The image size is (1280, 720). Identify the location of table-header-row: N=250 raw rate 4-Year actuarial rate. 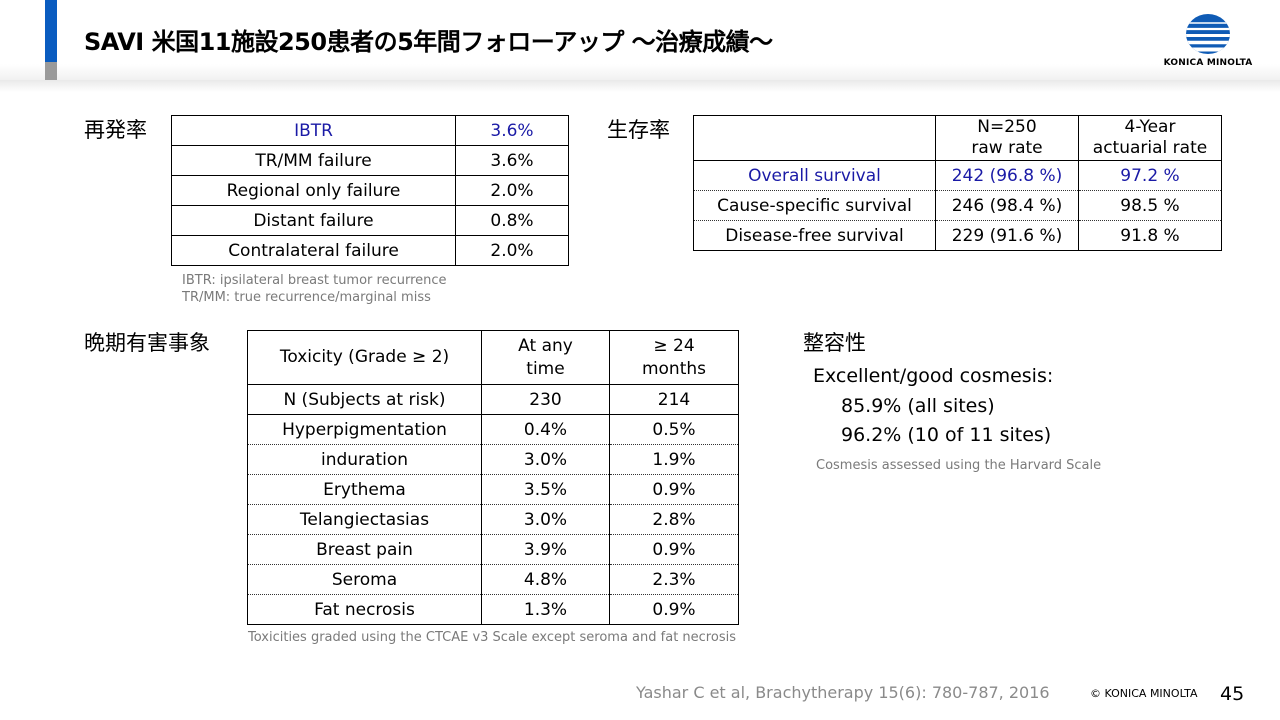
(957, 138).